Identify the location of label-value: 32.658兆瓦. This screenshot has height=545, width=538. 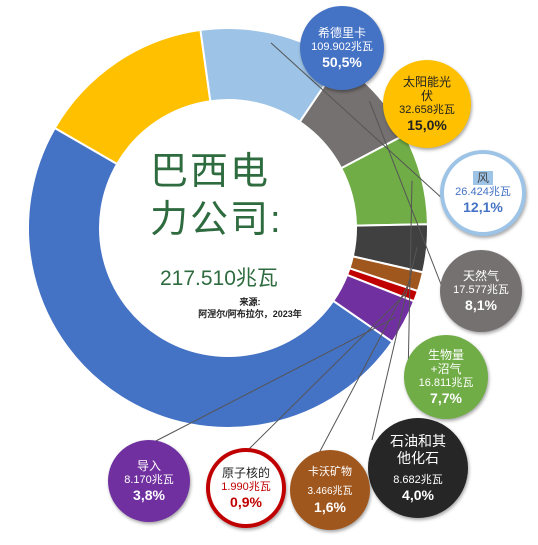
(427, 109).